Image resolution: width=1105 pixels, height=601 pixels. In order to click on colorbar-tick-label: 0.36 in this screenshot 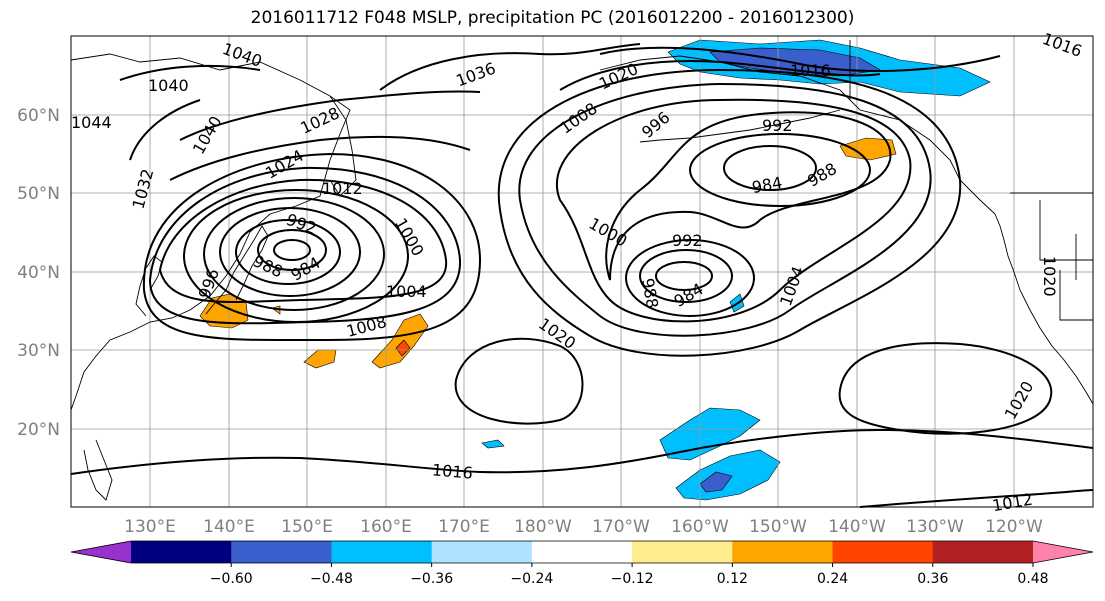, I will do `click(932, 579)`.